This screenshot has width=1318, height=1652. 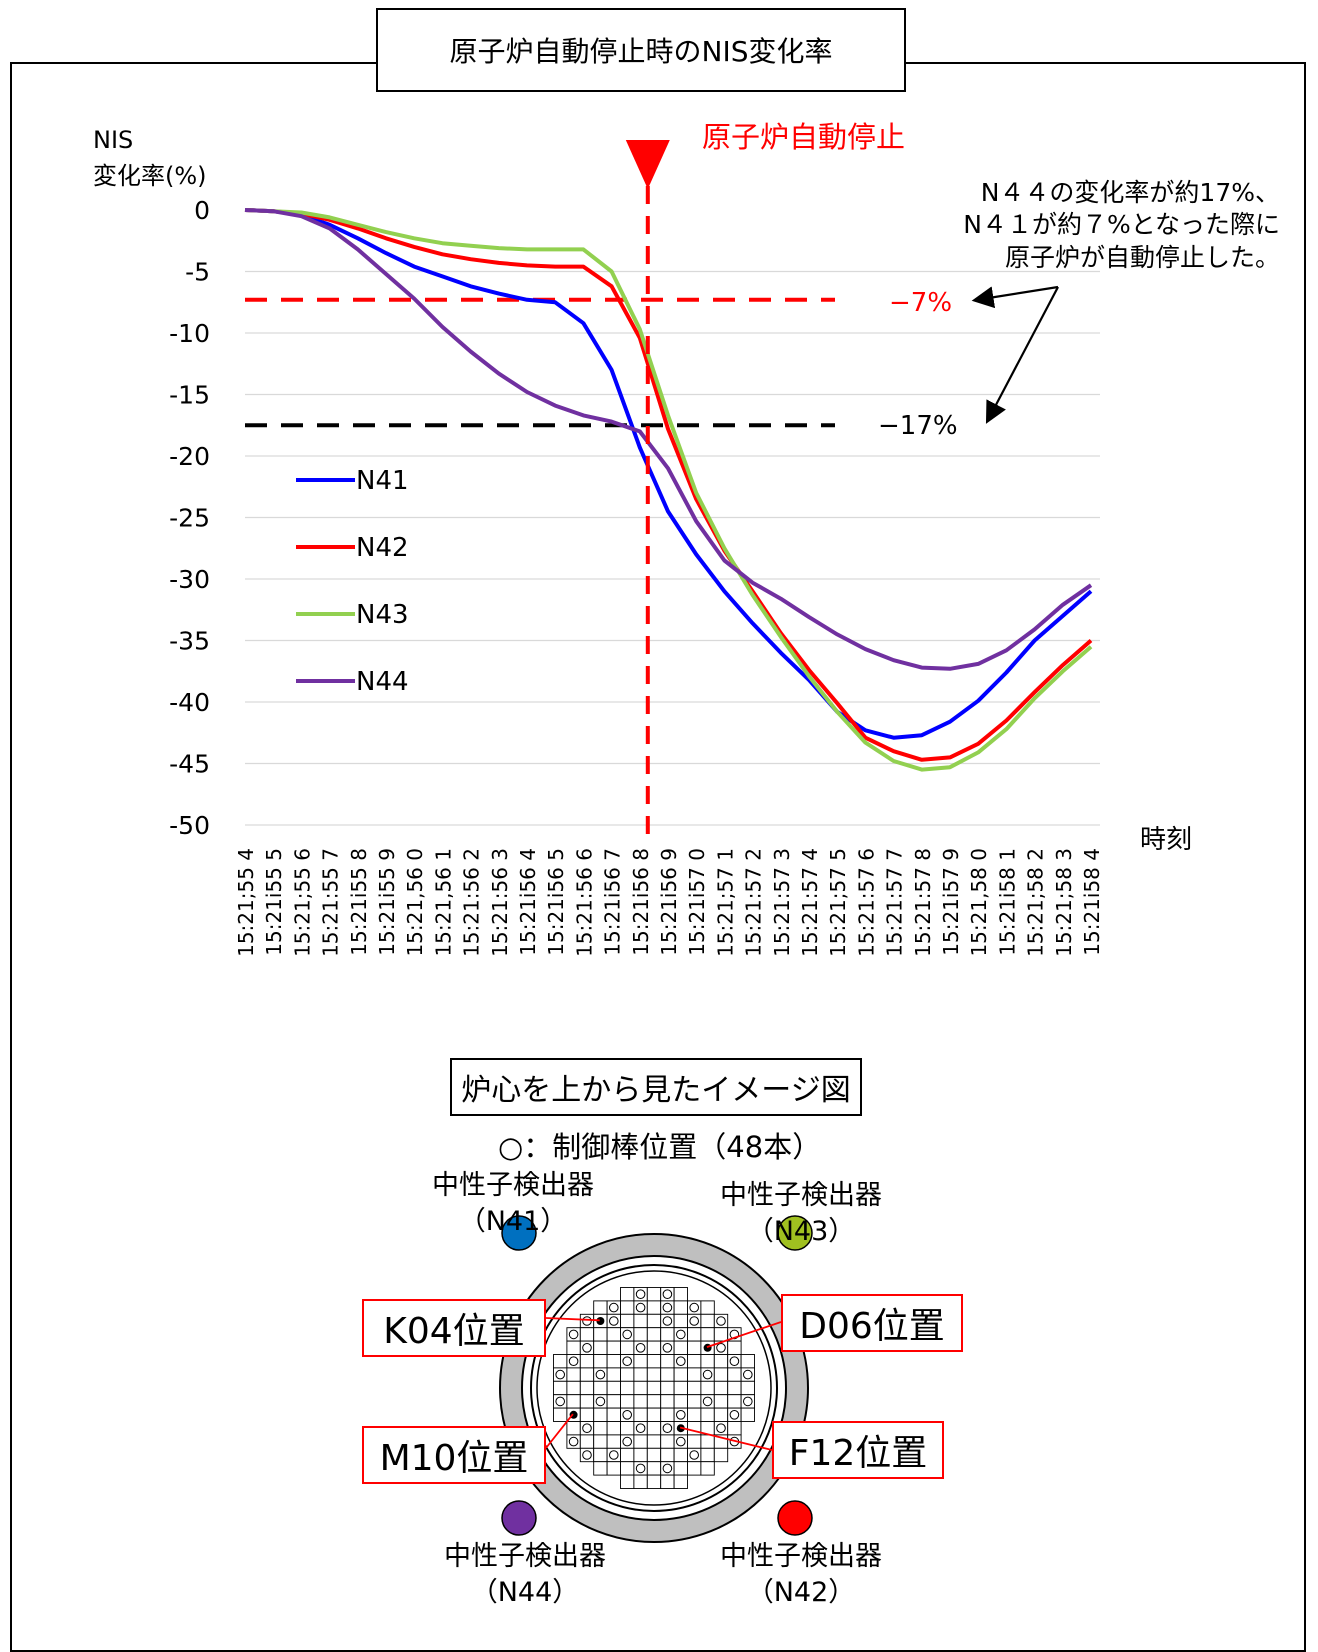 I want to click on x-tick-label: 15:21;55 6, so click(x=302, y=902).